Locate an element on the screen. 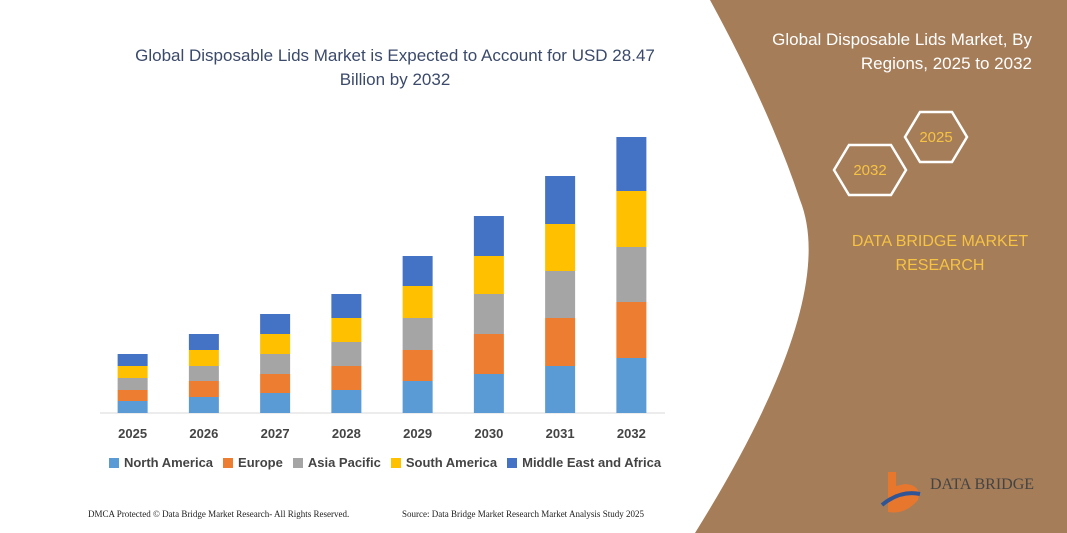 This screenshot has height=533, width=1067. legend-item: Asia Pacific is located at coordinates (336, 462).